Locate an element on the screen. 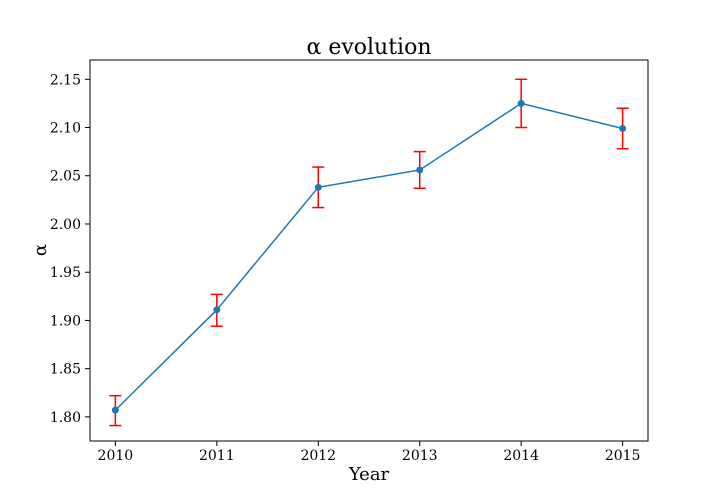 The image size is (720, 504). y-tick-label: 2.00 is located at coordinates (65, 225).